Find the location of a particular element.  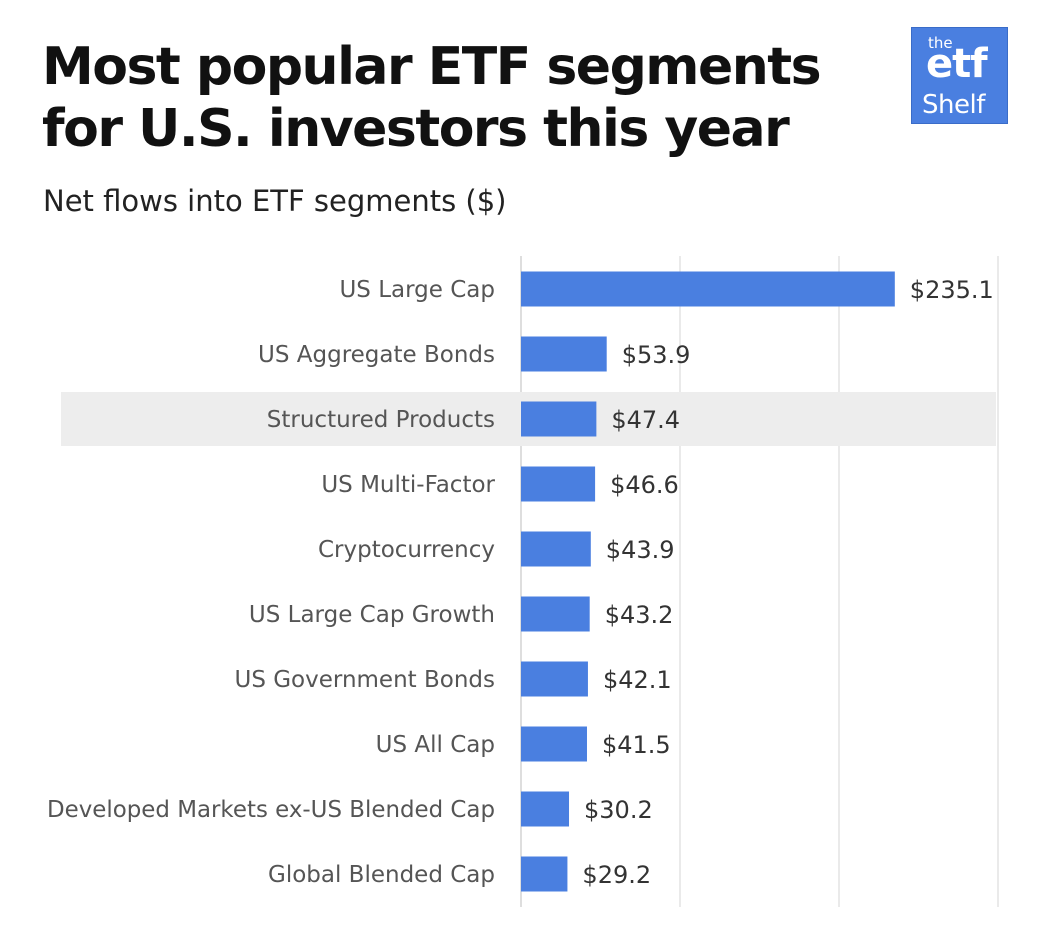

category-label: Structured Products is located at coordinates (381, 420).